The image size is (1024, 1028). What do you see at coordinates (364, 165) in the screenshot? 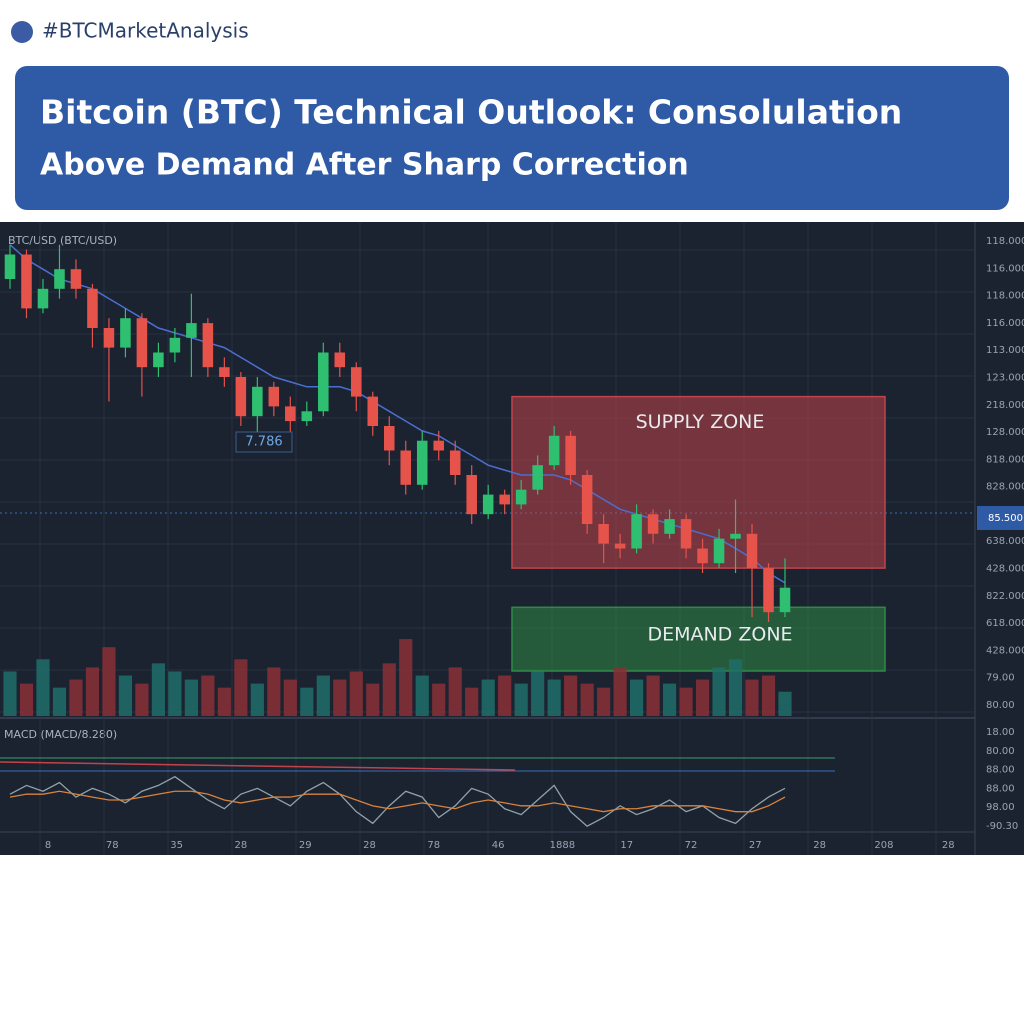
I see `title-line: Above Demand After Sharp Correction` at bounding box center [364, 165].